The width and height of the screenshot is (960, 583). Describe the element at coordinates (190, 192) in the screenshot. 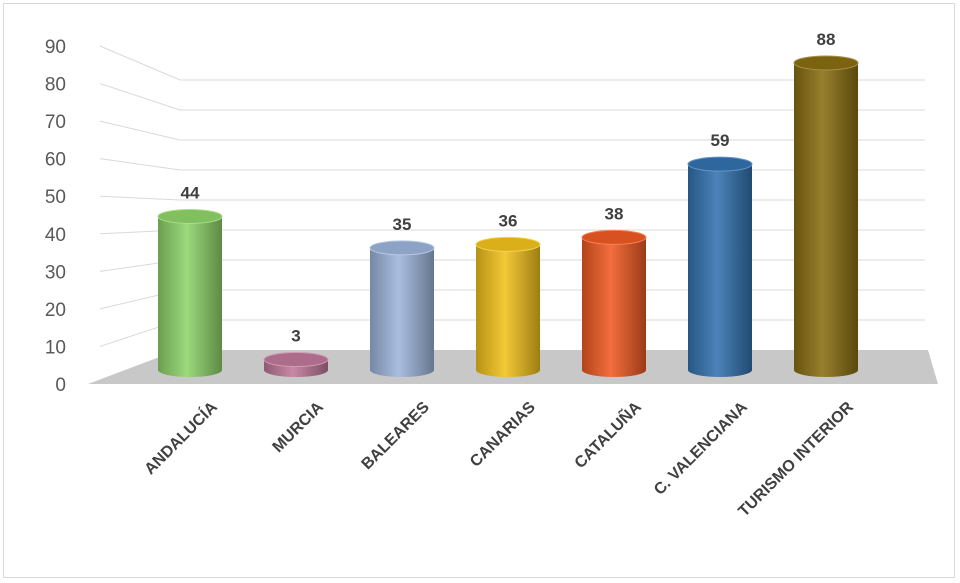

I see `data-label-andalucia: 44` at that location.